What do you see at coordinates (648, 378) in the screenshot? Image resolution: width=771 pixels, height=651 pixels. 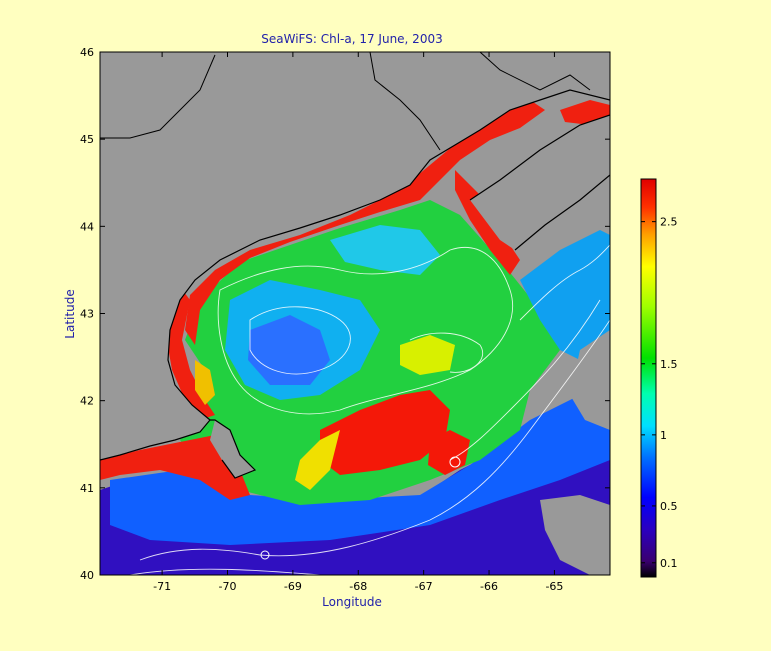 I see `colorbar-gradient` at bounding box center [648, 378].